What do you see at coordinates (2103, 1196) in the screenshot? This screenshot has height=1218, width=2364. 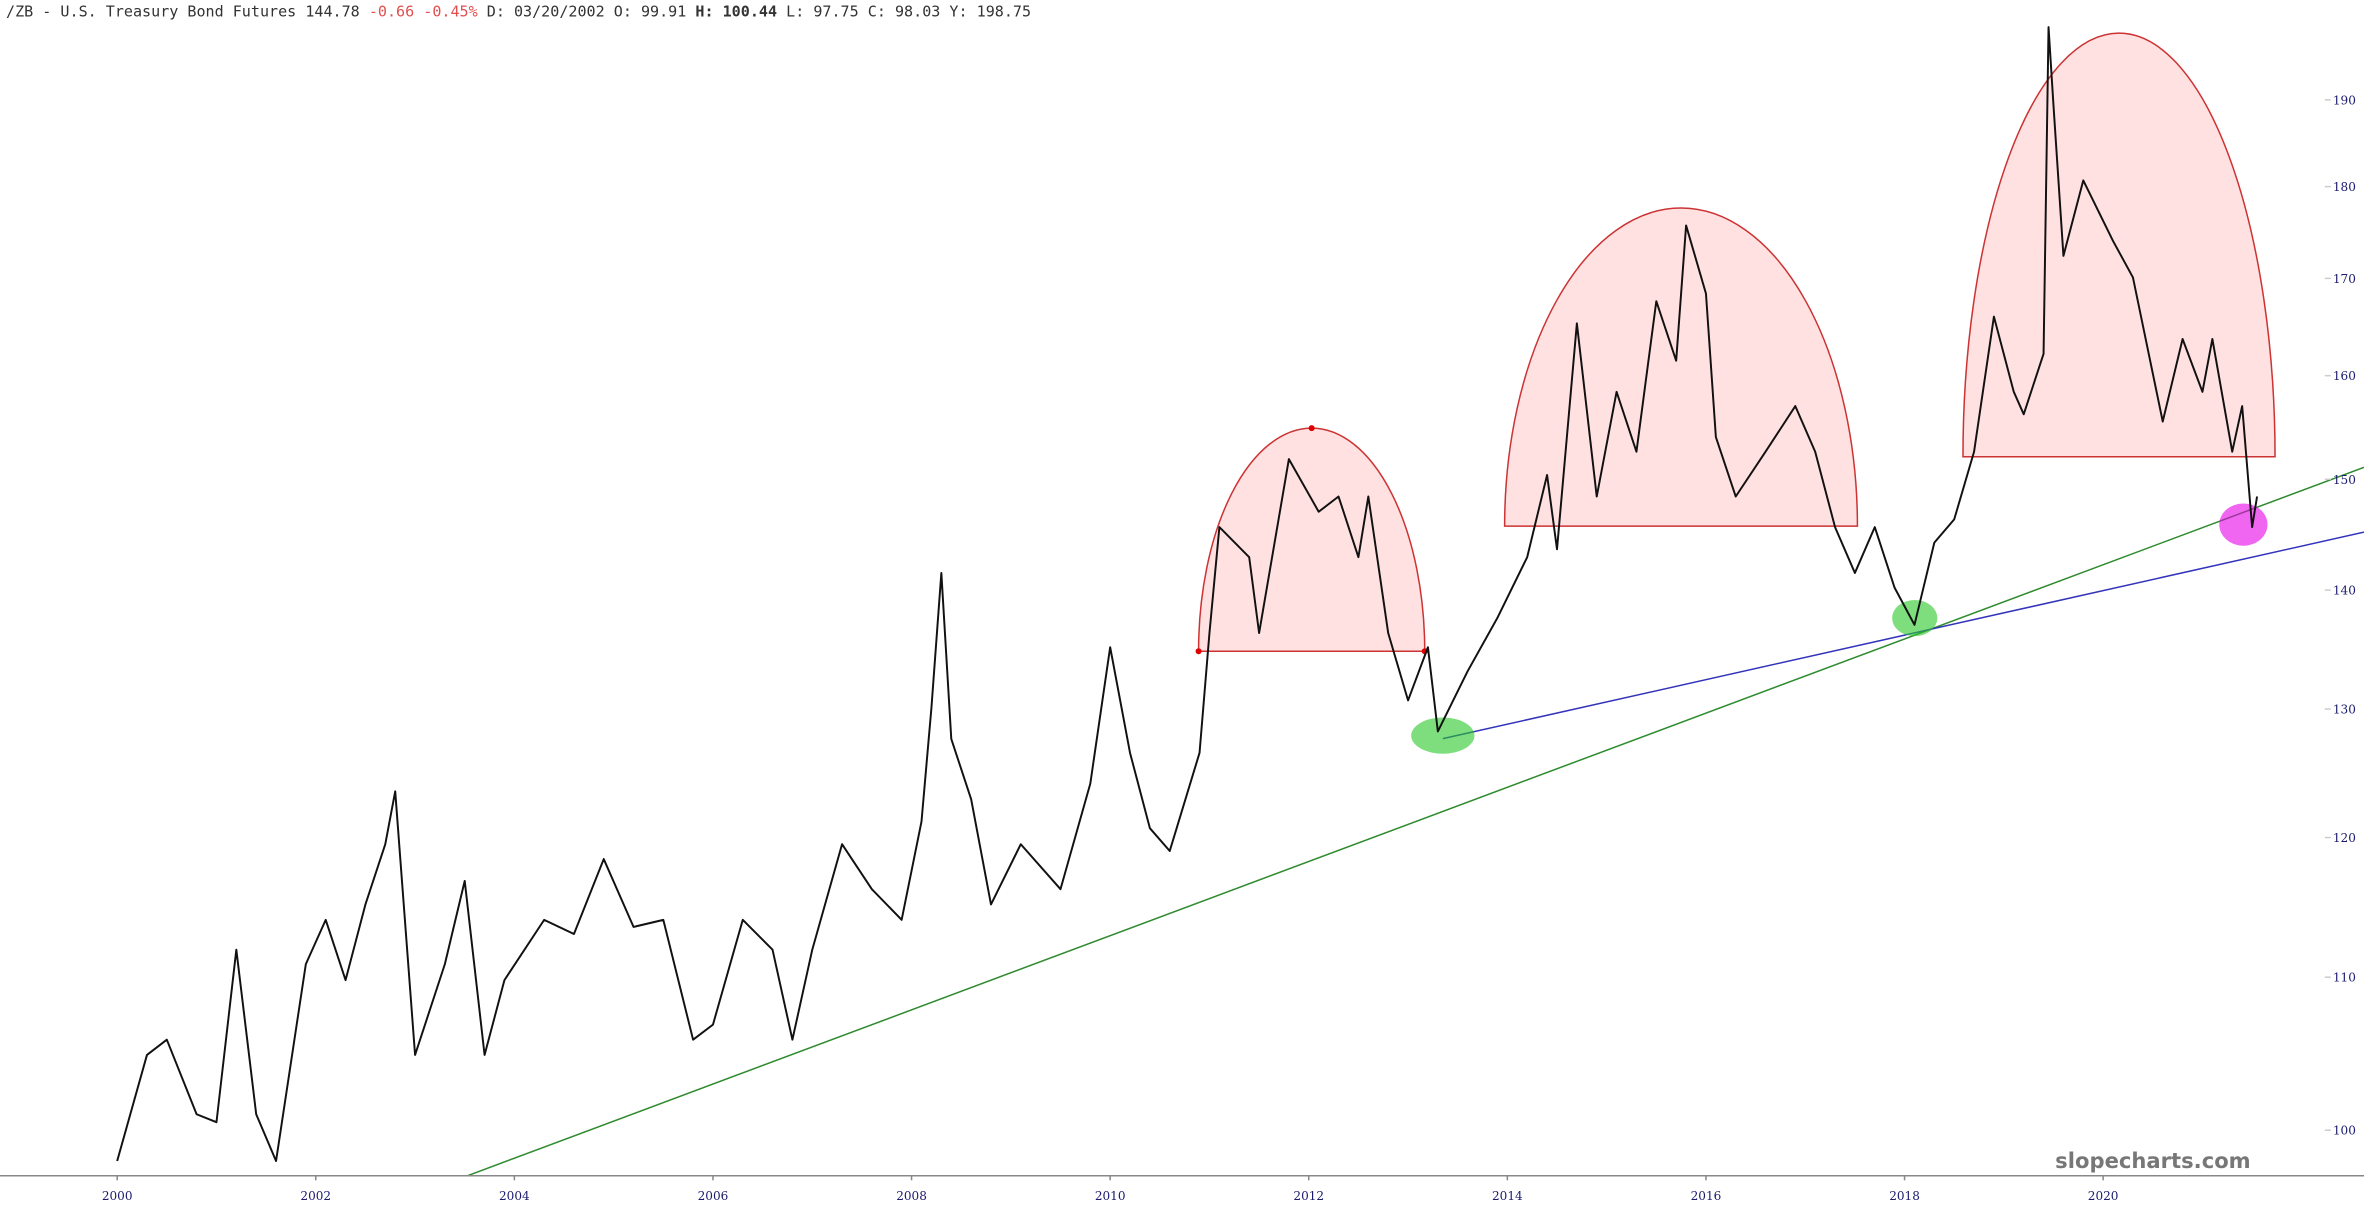 I see `x-tick-label: 2020` at bounding box center [2103, 1196].